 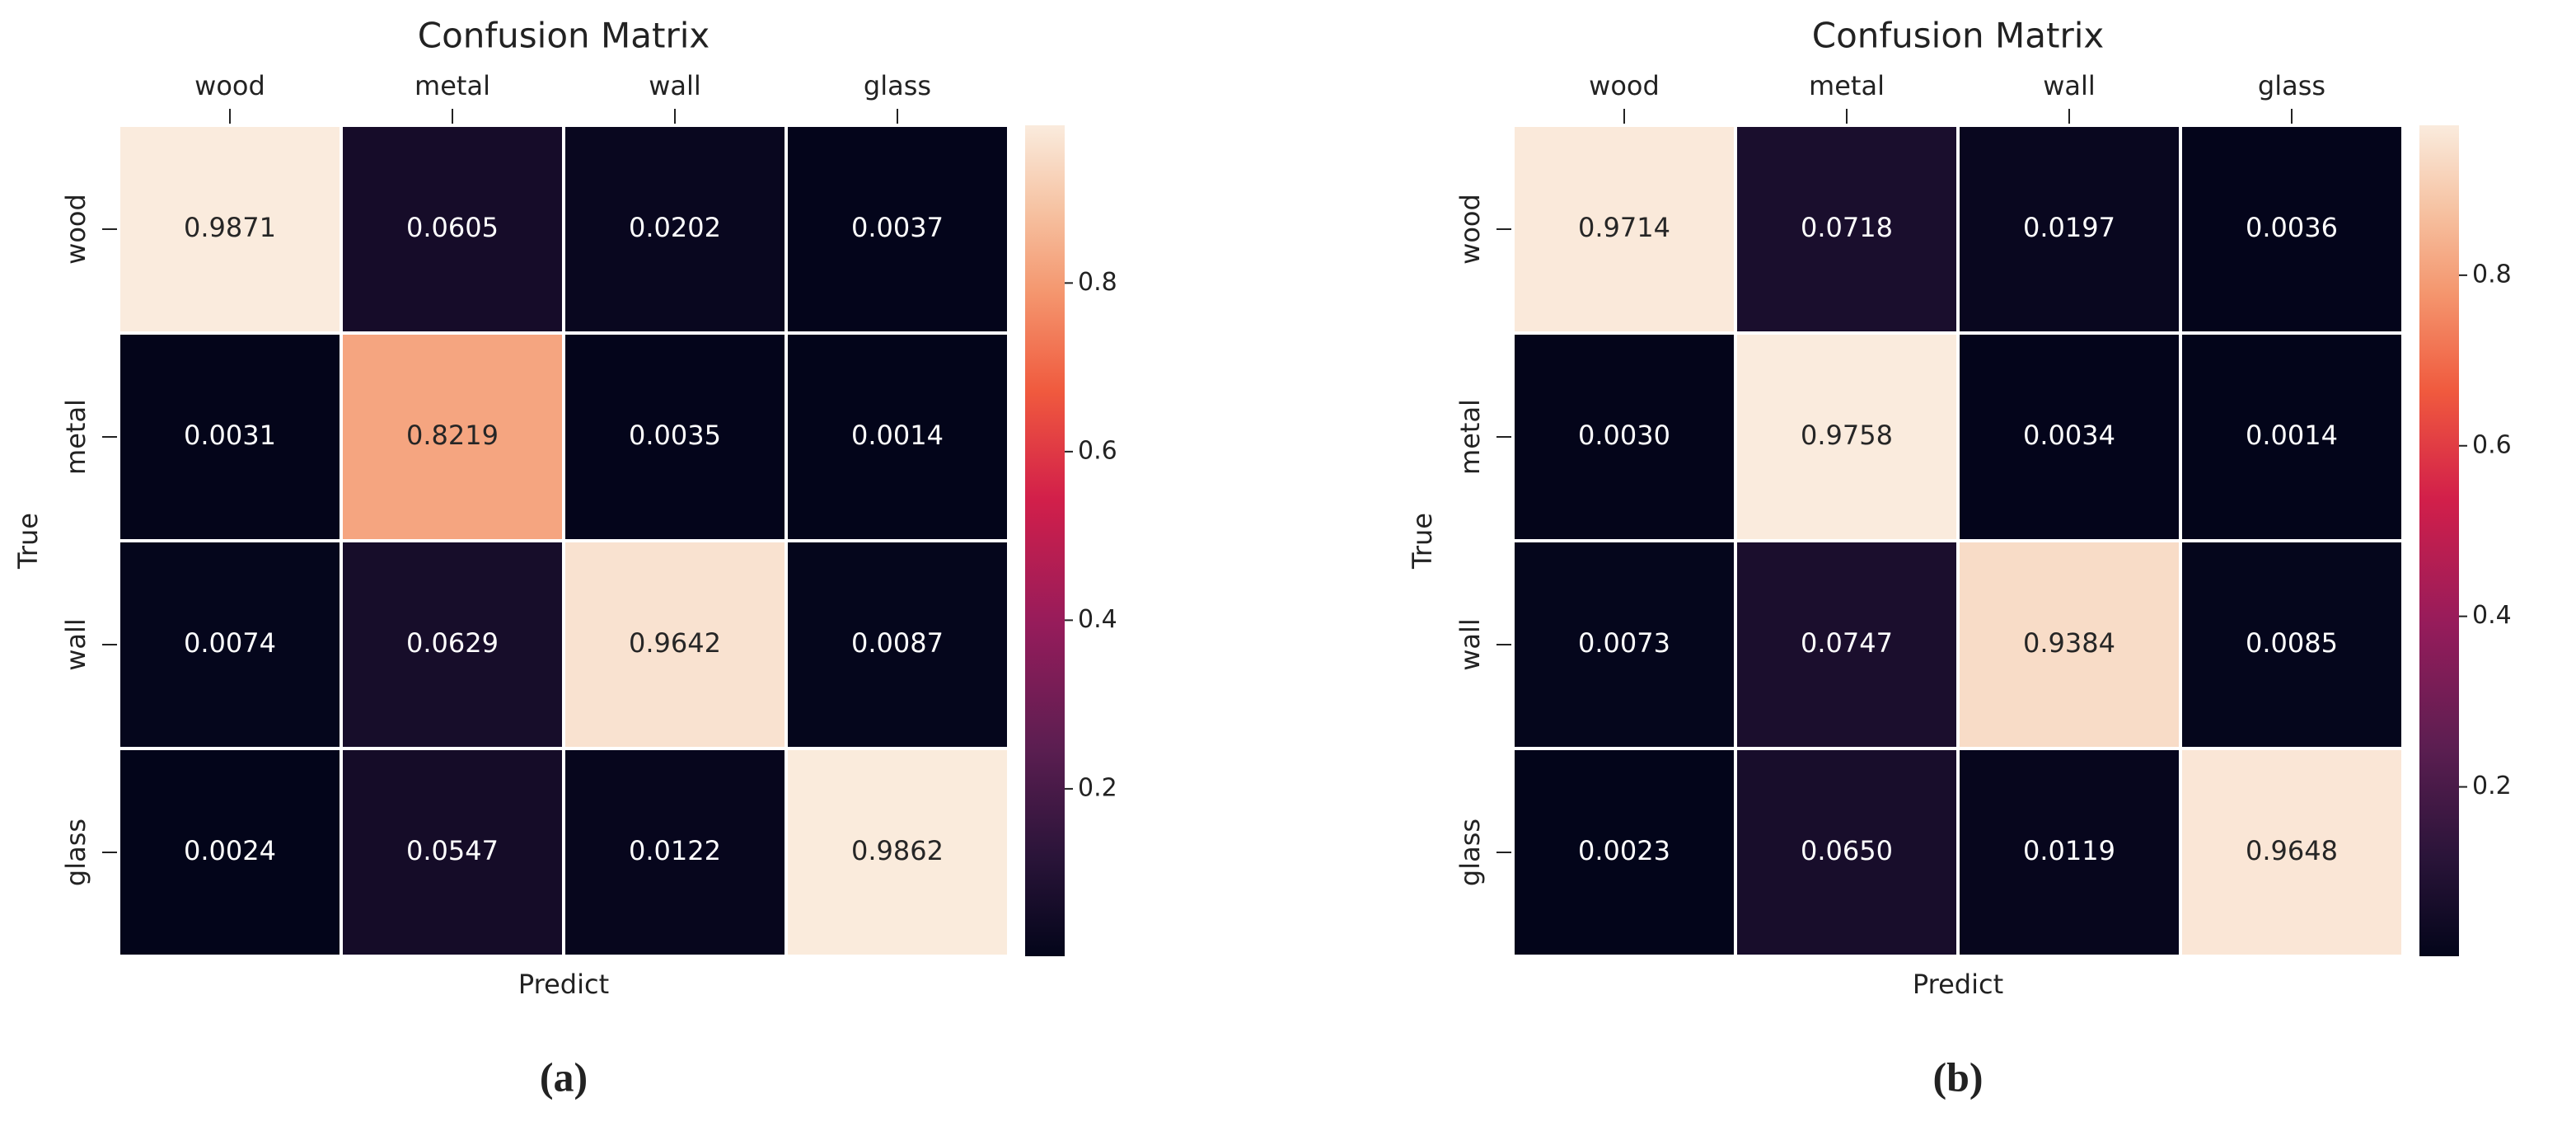 I want to click on cell-label: 0.0024, so click(x=230, y=850).